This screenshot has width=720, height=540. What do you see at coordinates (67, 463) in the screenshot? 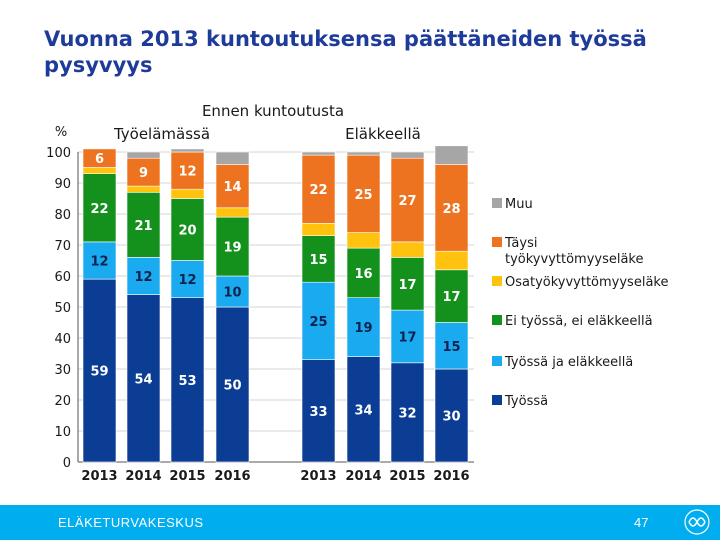
I see `y-tick-label: 0` at bounding box center [67, 463].